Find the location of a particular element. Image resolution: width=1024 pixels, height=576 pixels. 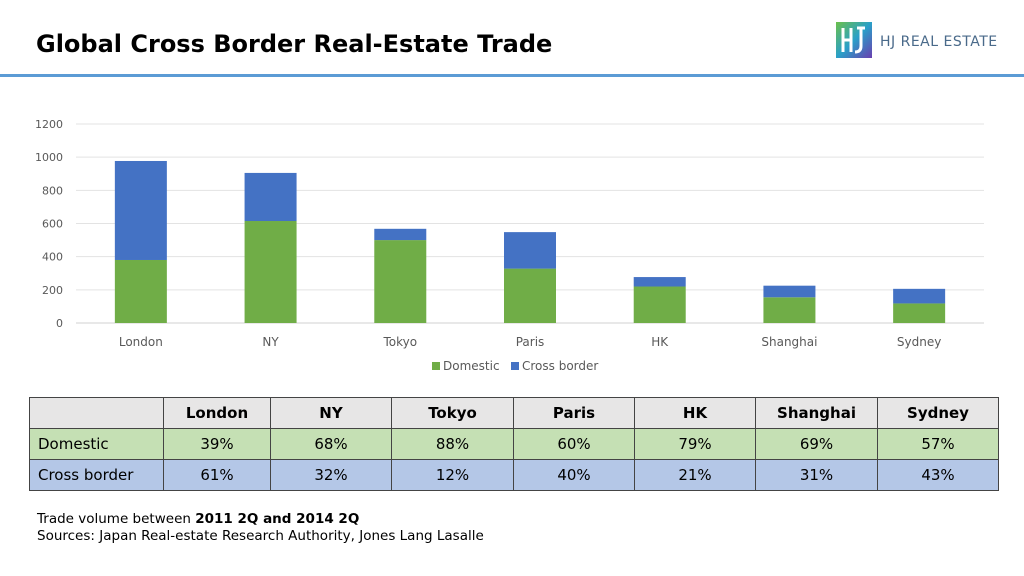

note-period-range: 2011 2Q and 2014 2Q is located at coordinates (277, 519).